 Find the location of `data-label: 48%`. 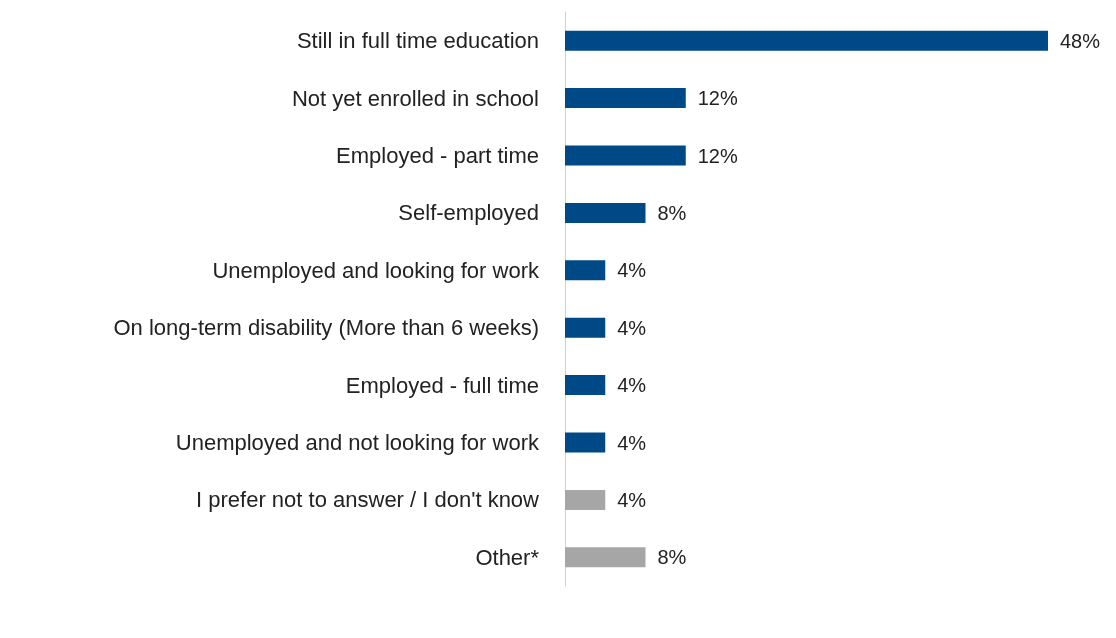

data-label: 48% is located at coordinates (1080, 40).